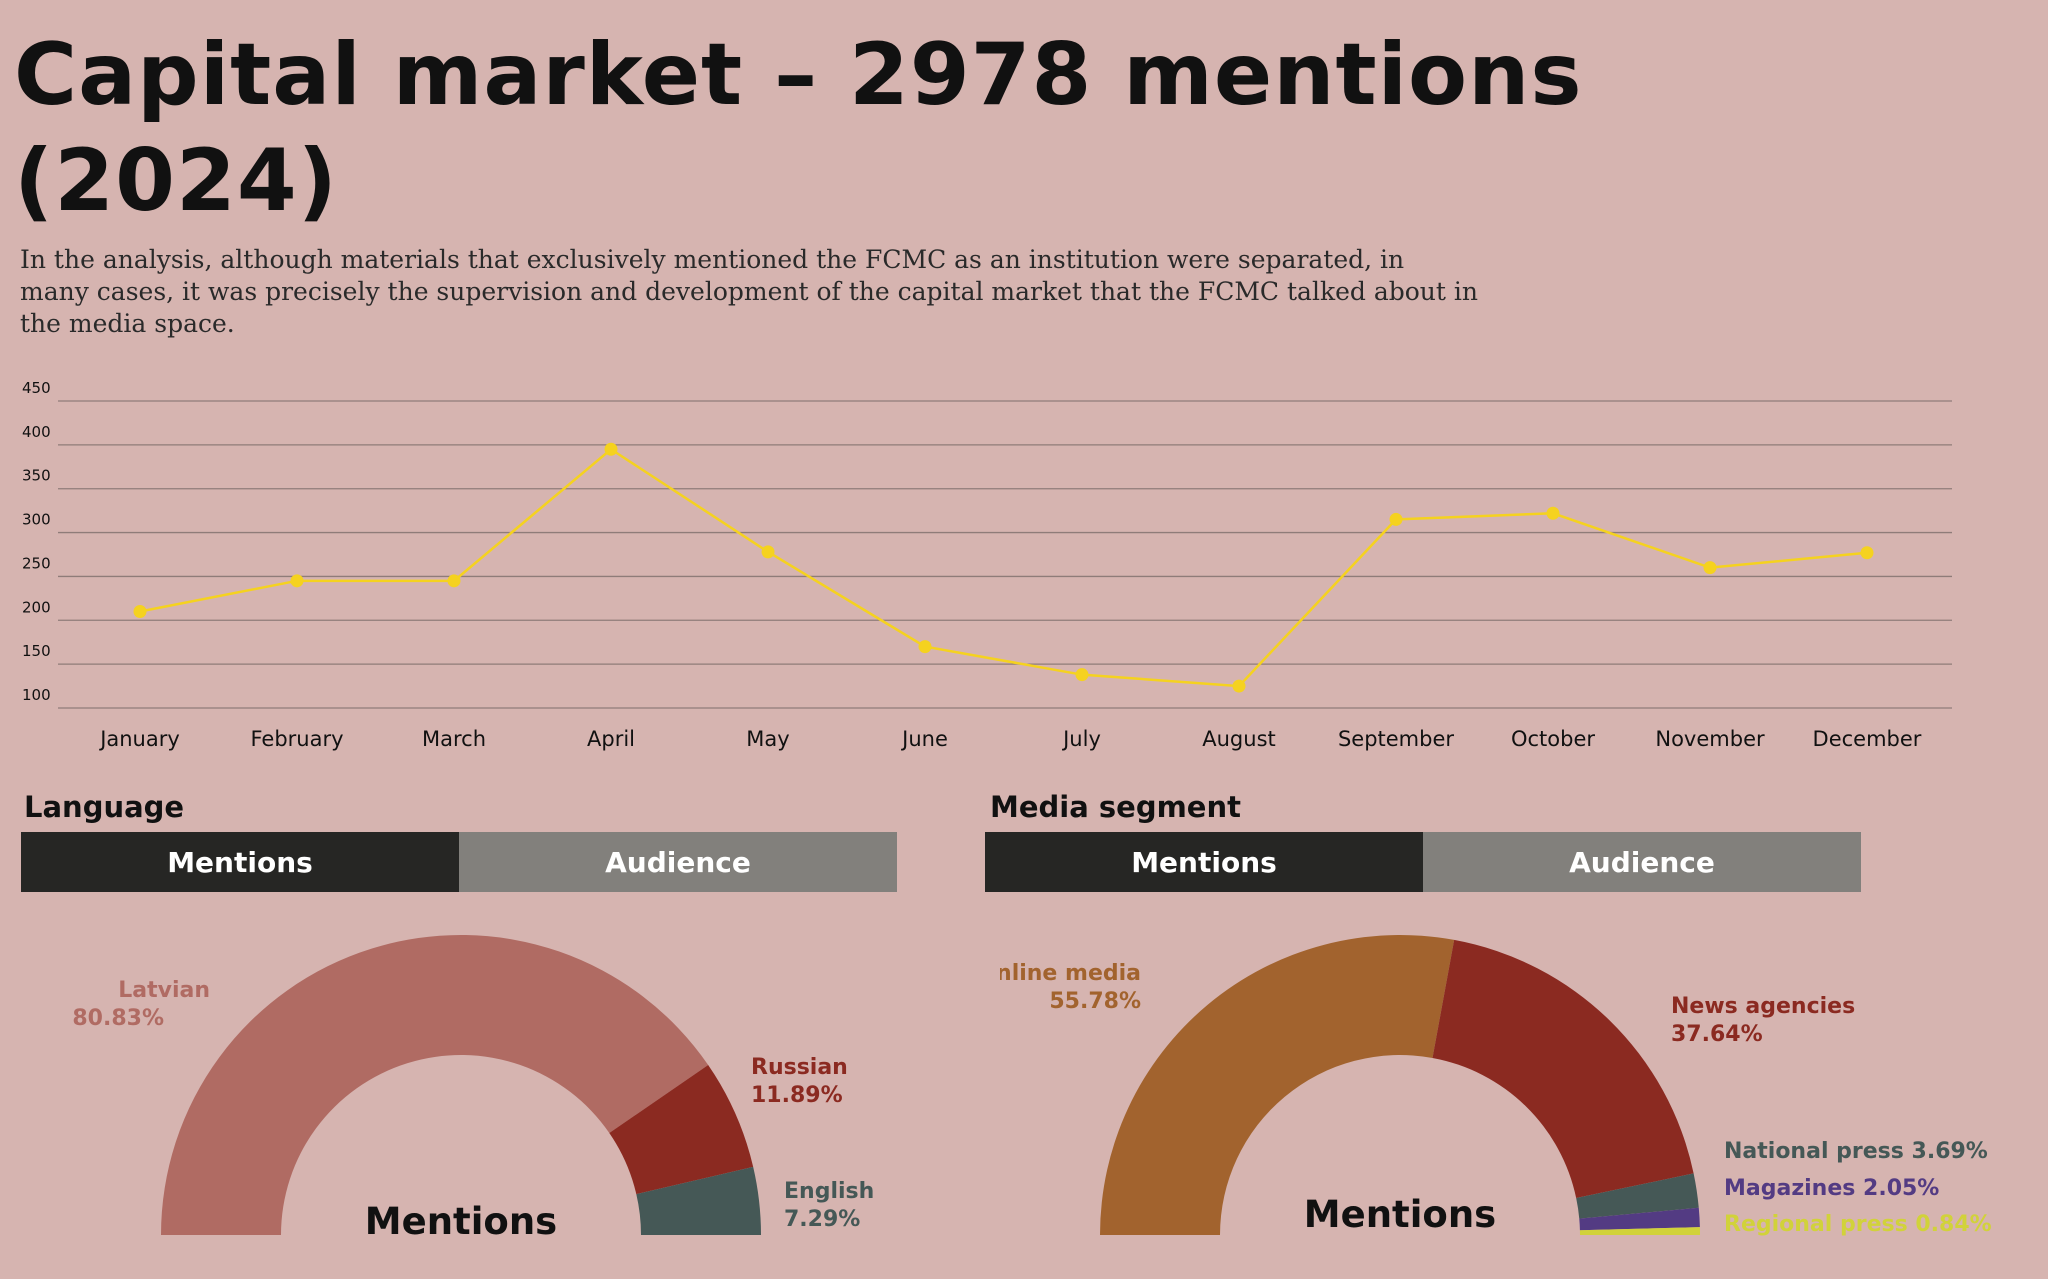  I want to click on x-tick-label: March, so click(454, 739).